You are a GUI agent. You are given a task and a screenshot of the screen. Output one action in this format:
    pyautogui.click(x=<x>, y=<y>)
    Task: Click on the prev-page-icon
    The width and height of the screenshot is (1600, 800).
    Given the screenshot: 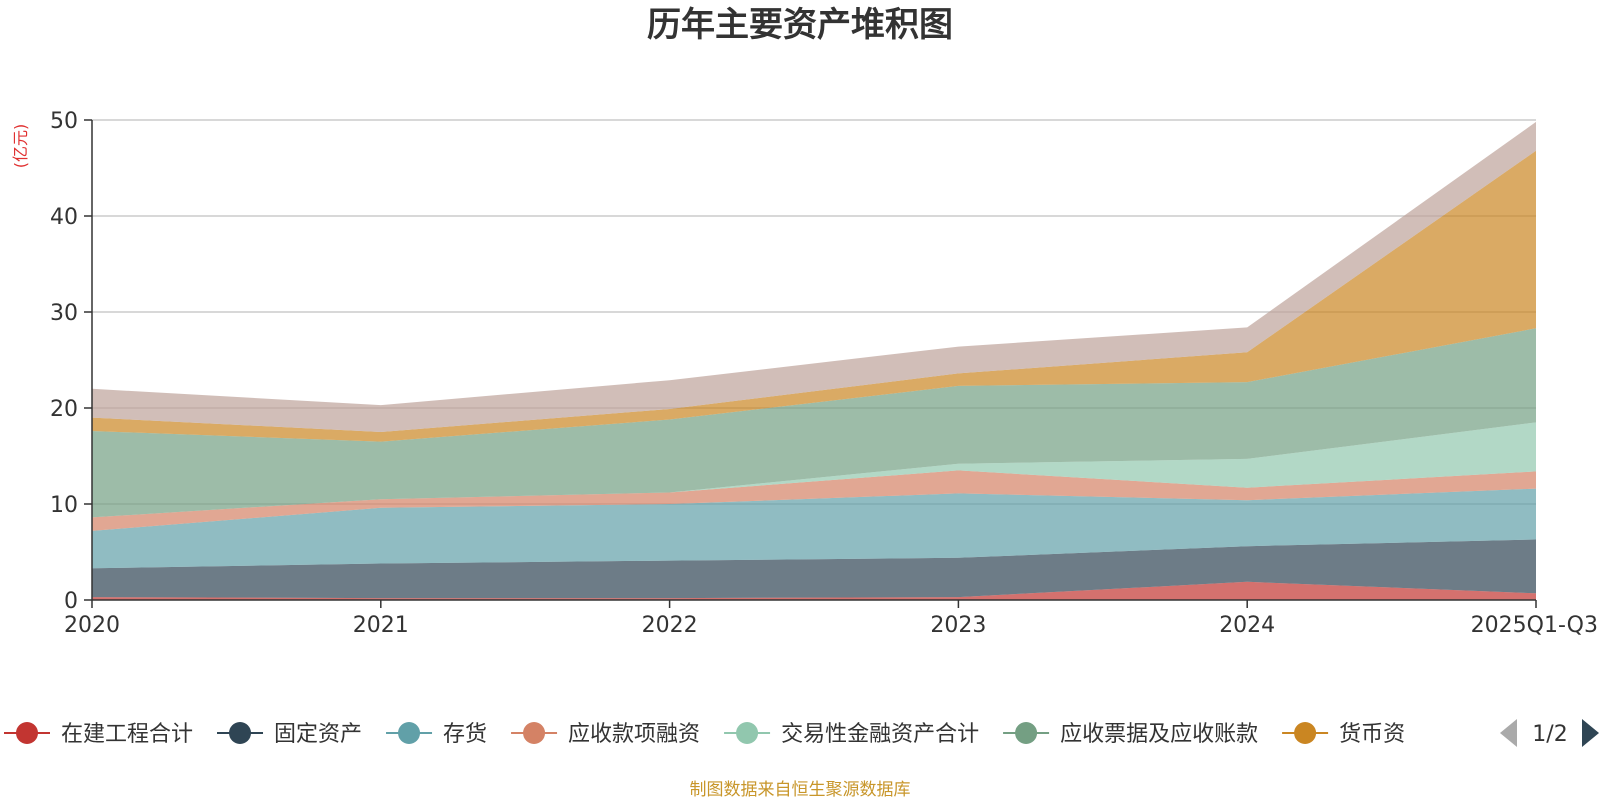 What is the action you would take?
    pyautogui.click(x=1508, y=733)
    